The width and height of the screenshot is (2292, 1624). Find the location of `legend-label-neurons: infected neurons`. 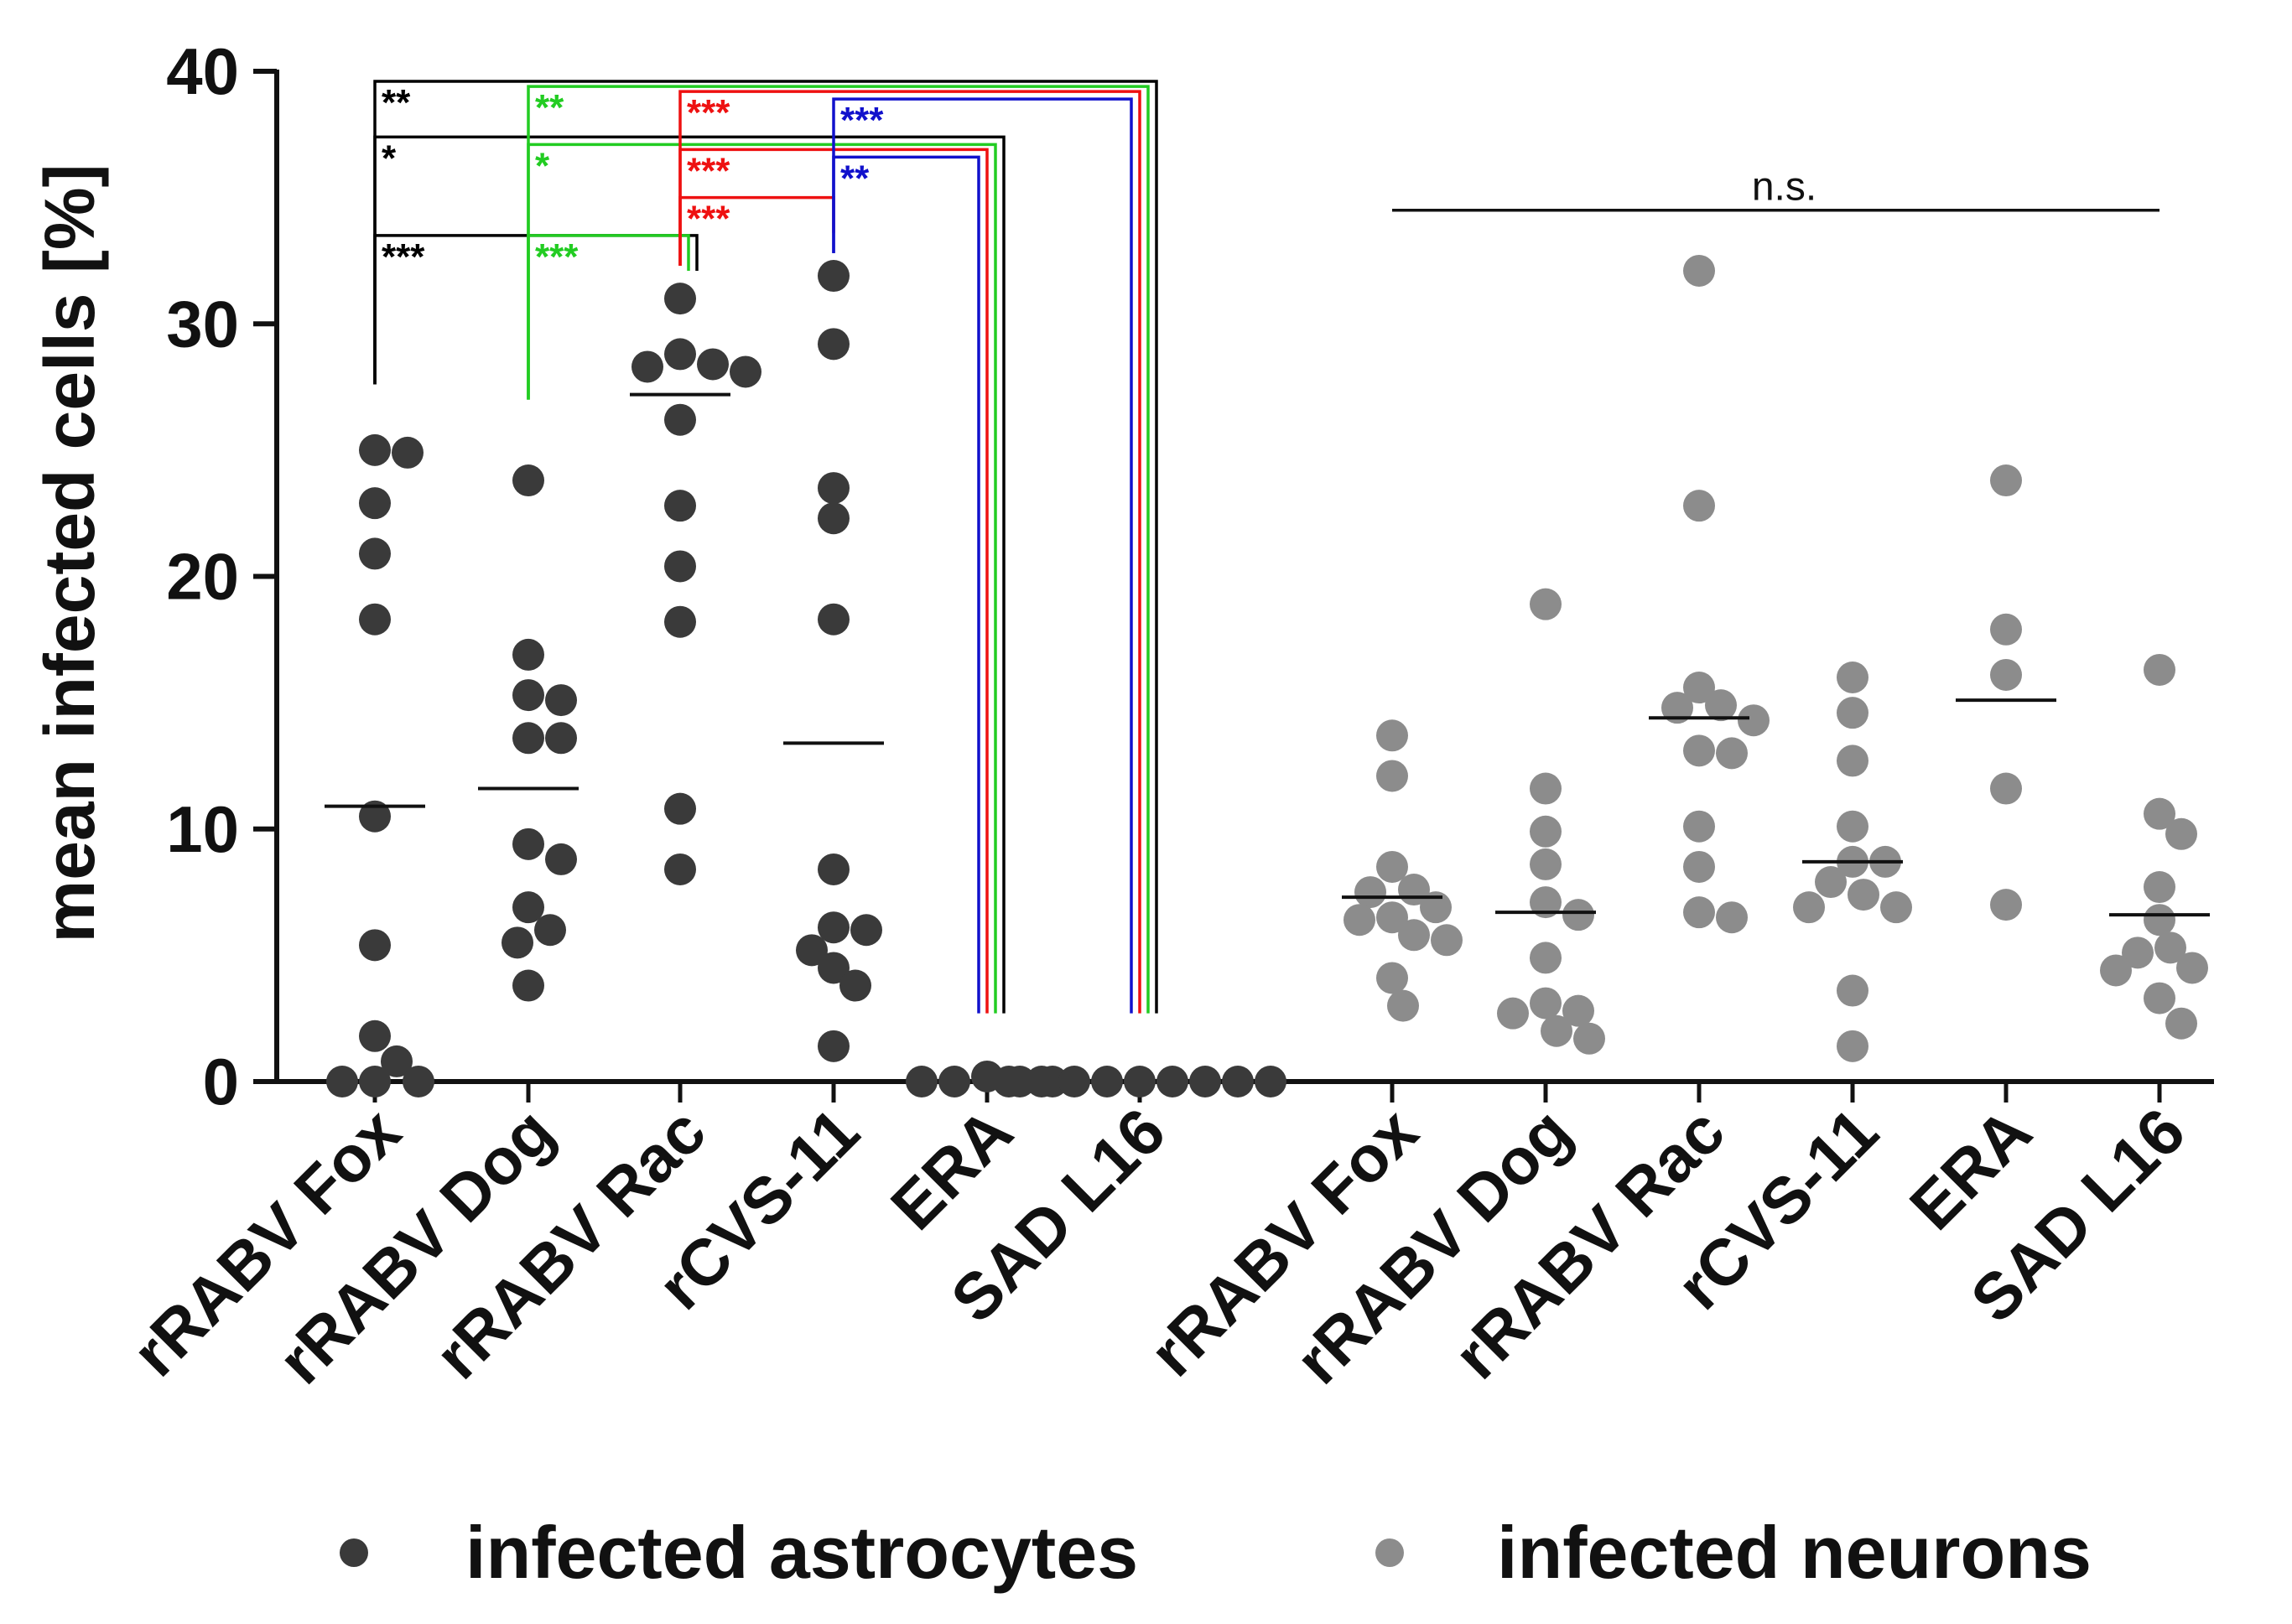

legend-label-neurons: infected neurons is located at coordinates (1795, 1552).